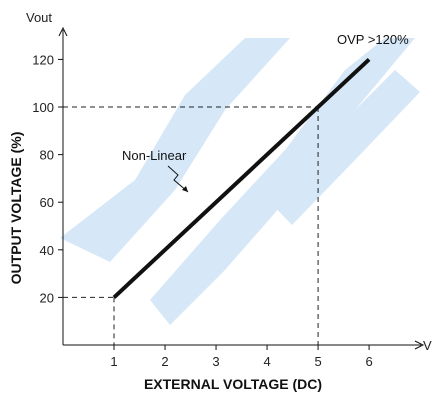 Image resolution: width=435 pixels, height=396 pixels. I want to click on y-tick-label: 80, so click(47, 155).